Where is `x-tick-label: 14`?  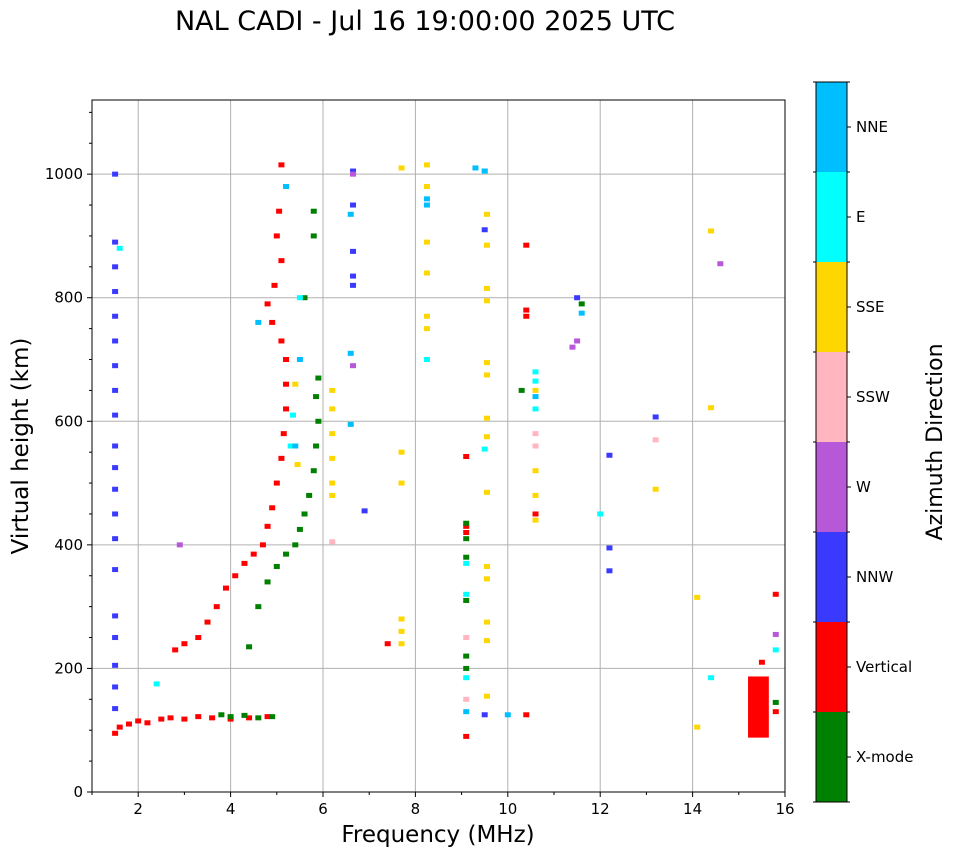
x-tick-label: 14 is located at coordinates (692, 809).